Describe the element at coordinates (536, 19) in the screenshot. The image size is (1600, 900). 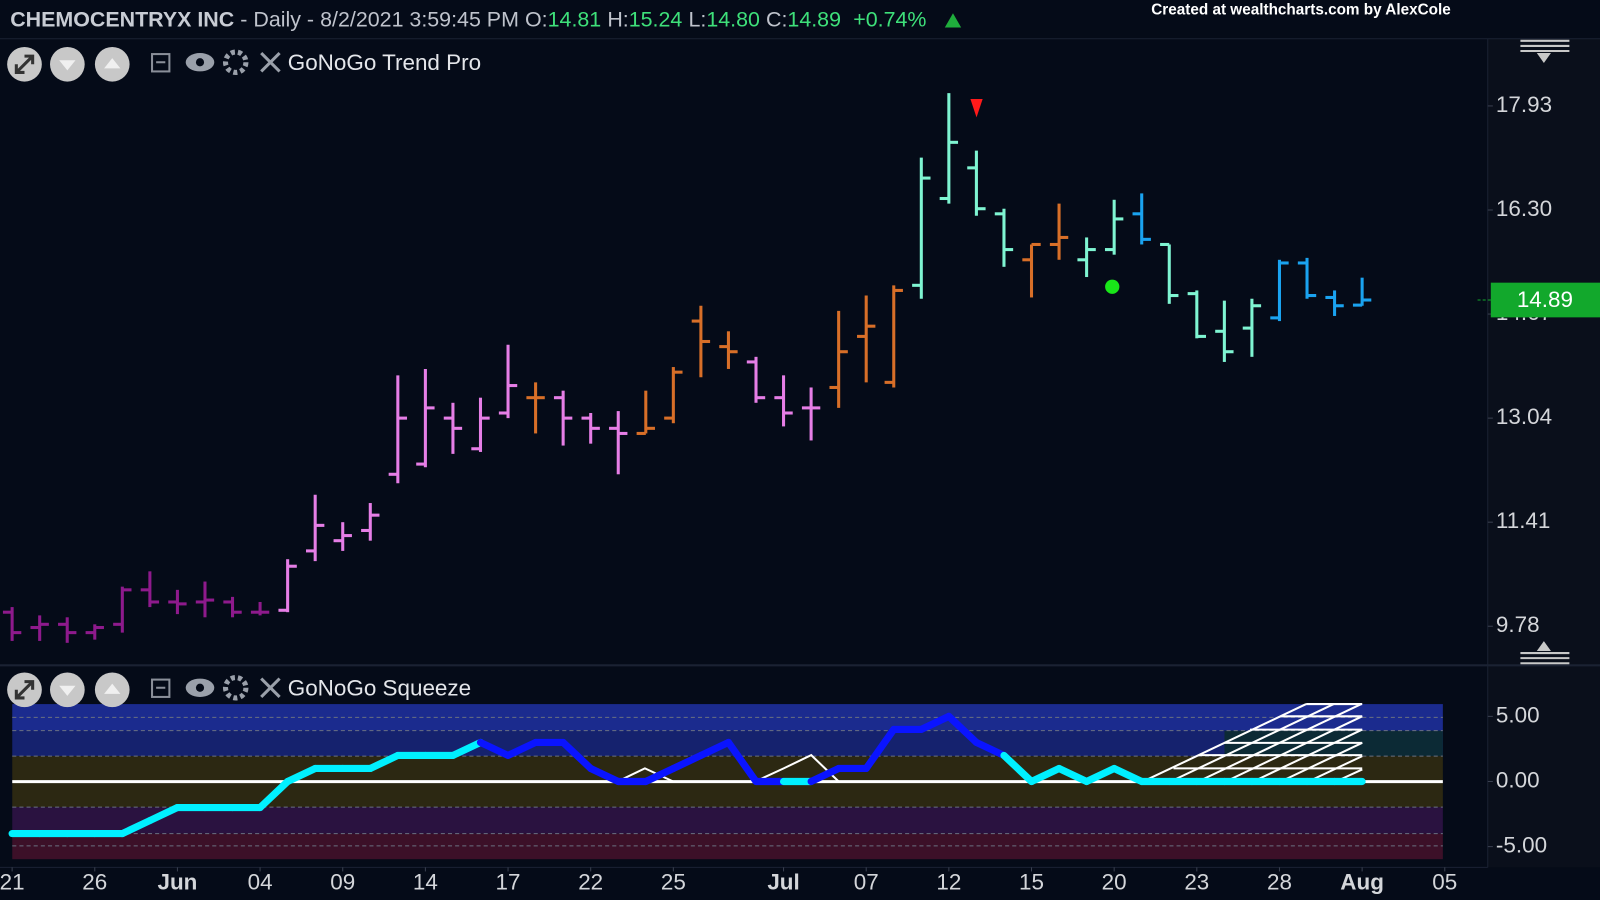
I see `quote-name: O:` at that location.